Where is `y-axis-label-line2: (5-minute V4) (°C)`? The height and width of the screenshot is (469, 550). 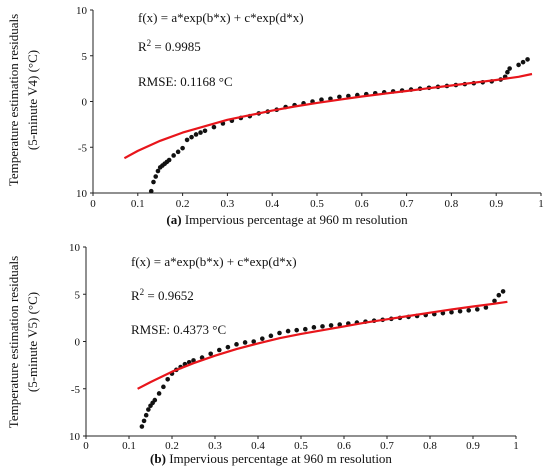
y-axis-label-line2: (5-minute V4) (°C) is located at coordinates (32, 100).